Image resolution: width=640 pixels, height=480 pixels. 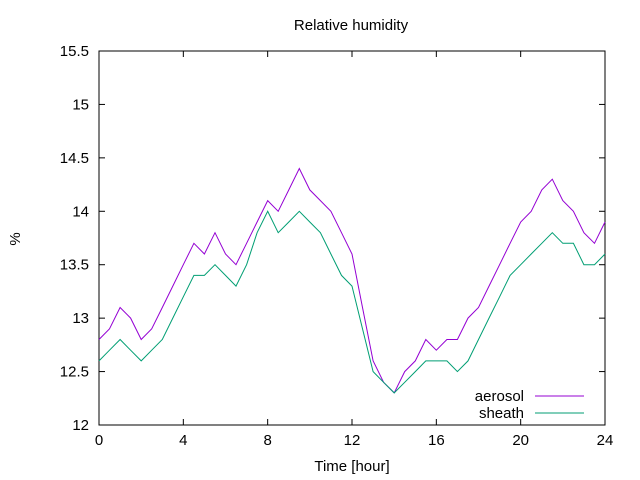 I want to click on x-tick-label: 20, so click(x=520, y=440).